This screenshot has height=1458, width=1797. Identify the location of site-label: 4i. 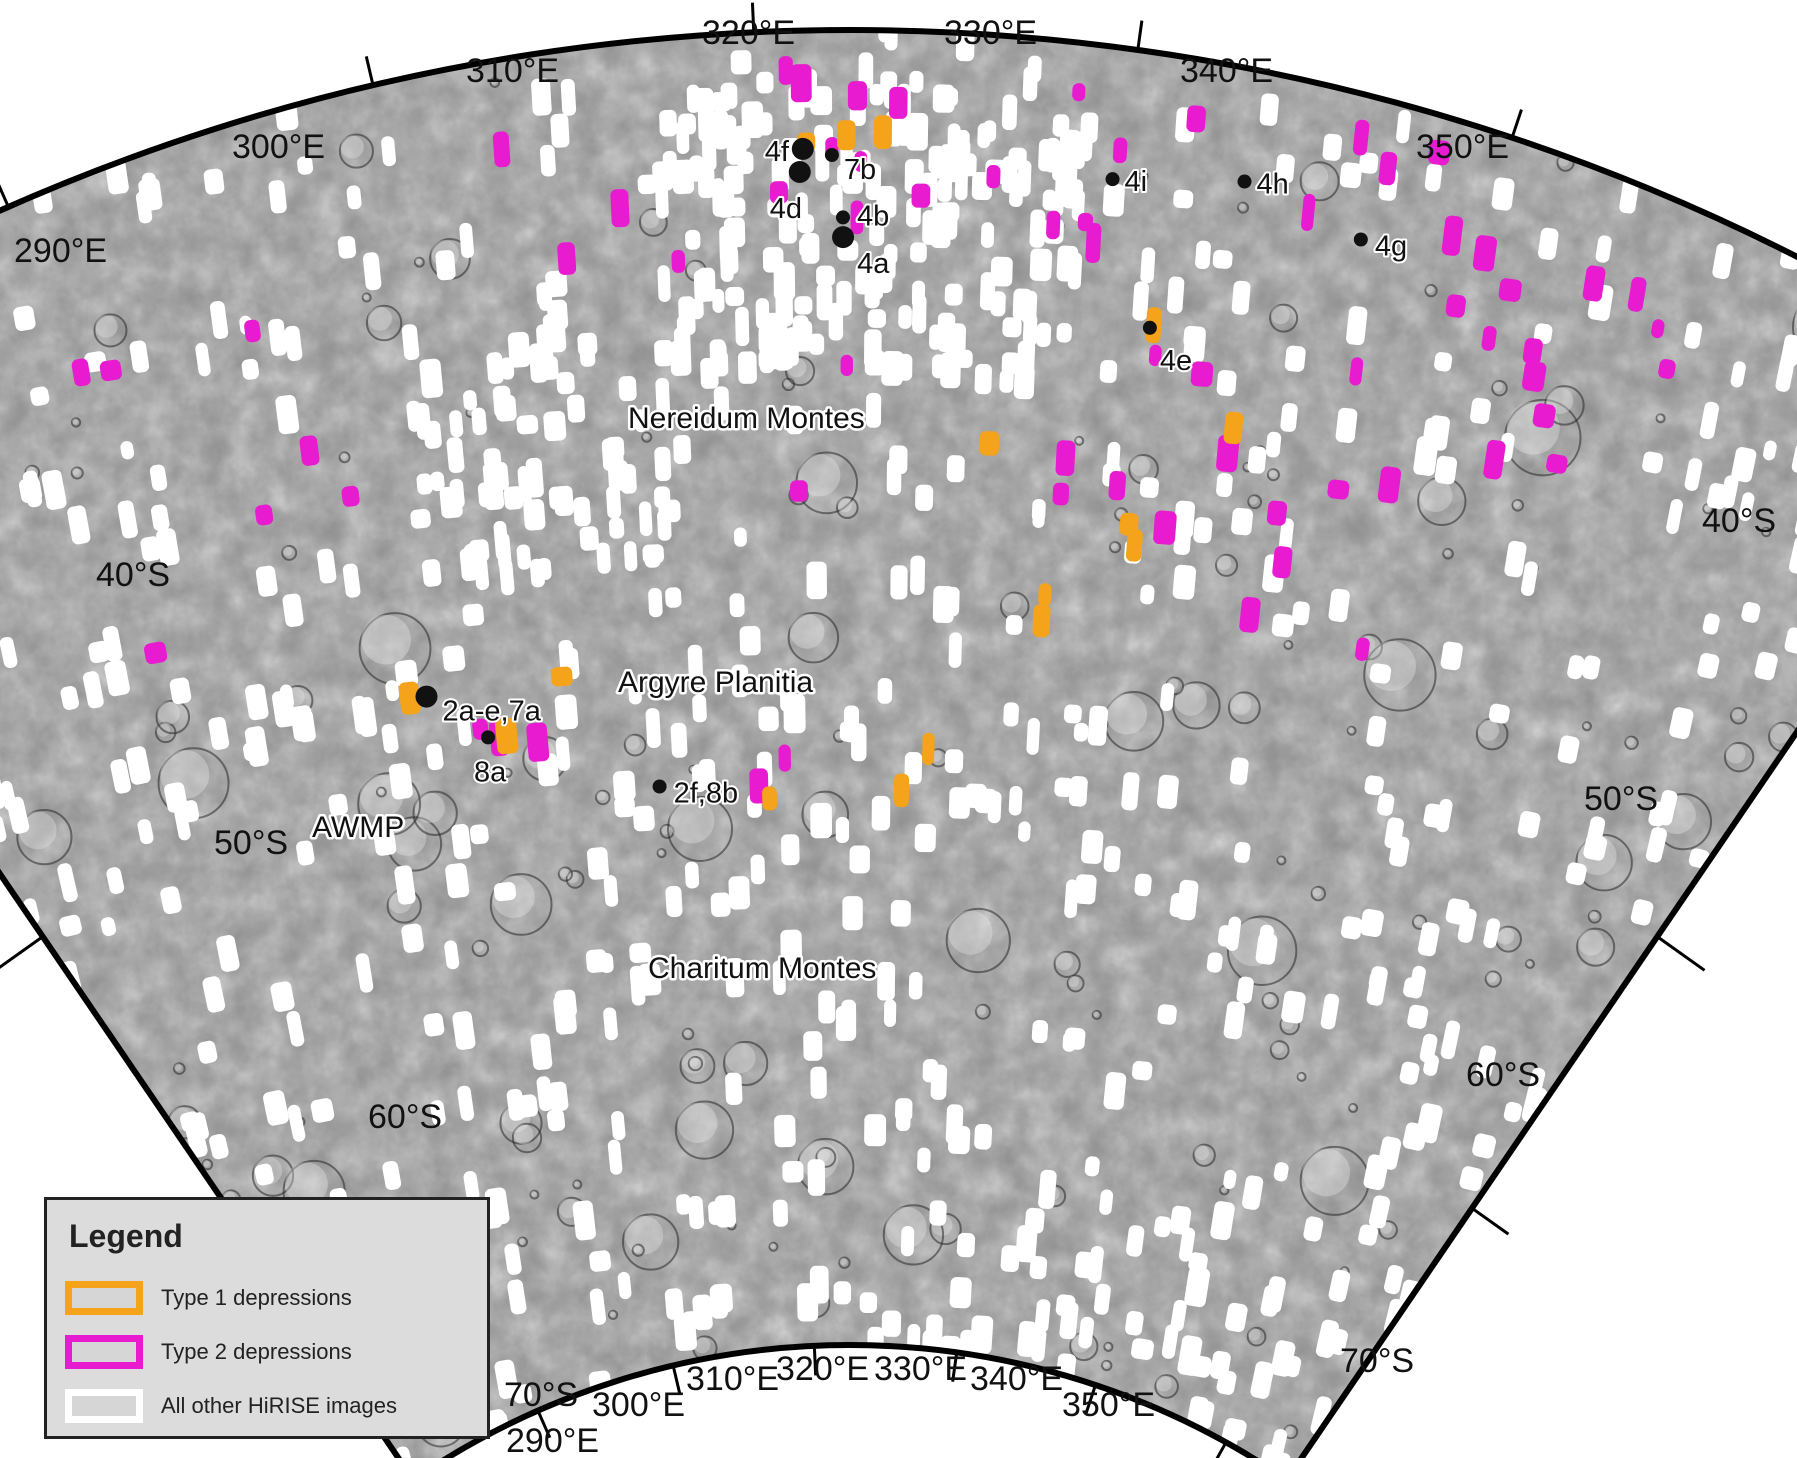
(1136, 182).